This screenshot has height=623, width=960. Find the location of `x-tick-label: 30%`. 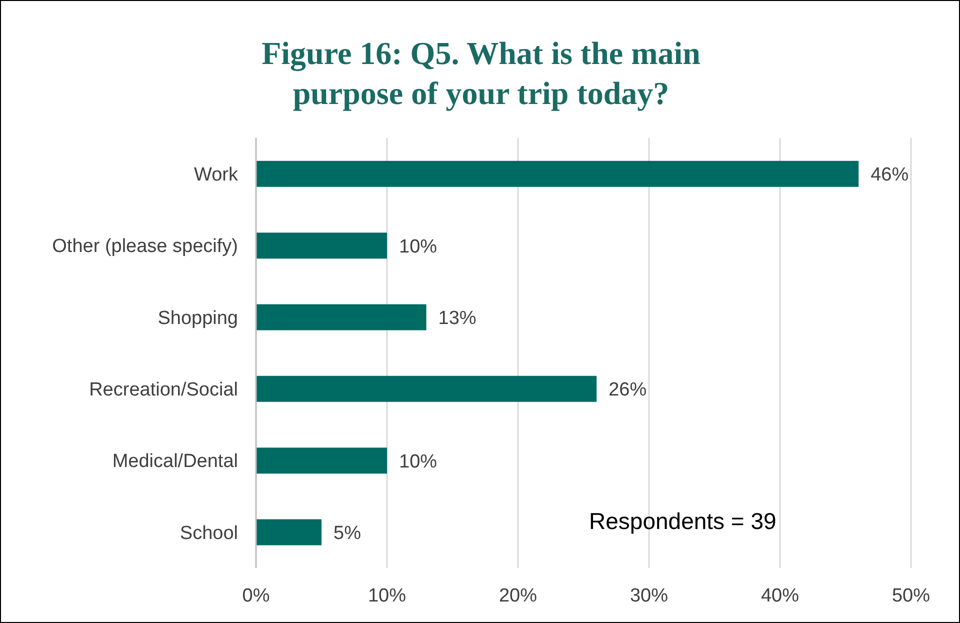

x-tick-label: 30% is located at coordinates (649, 595).